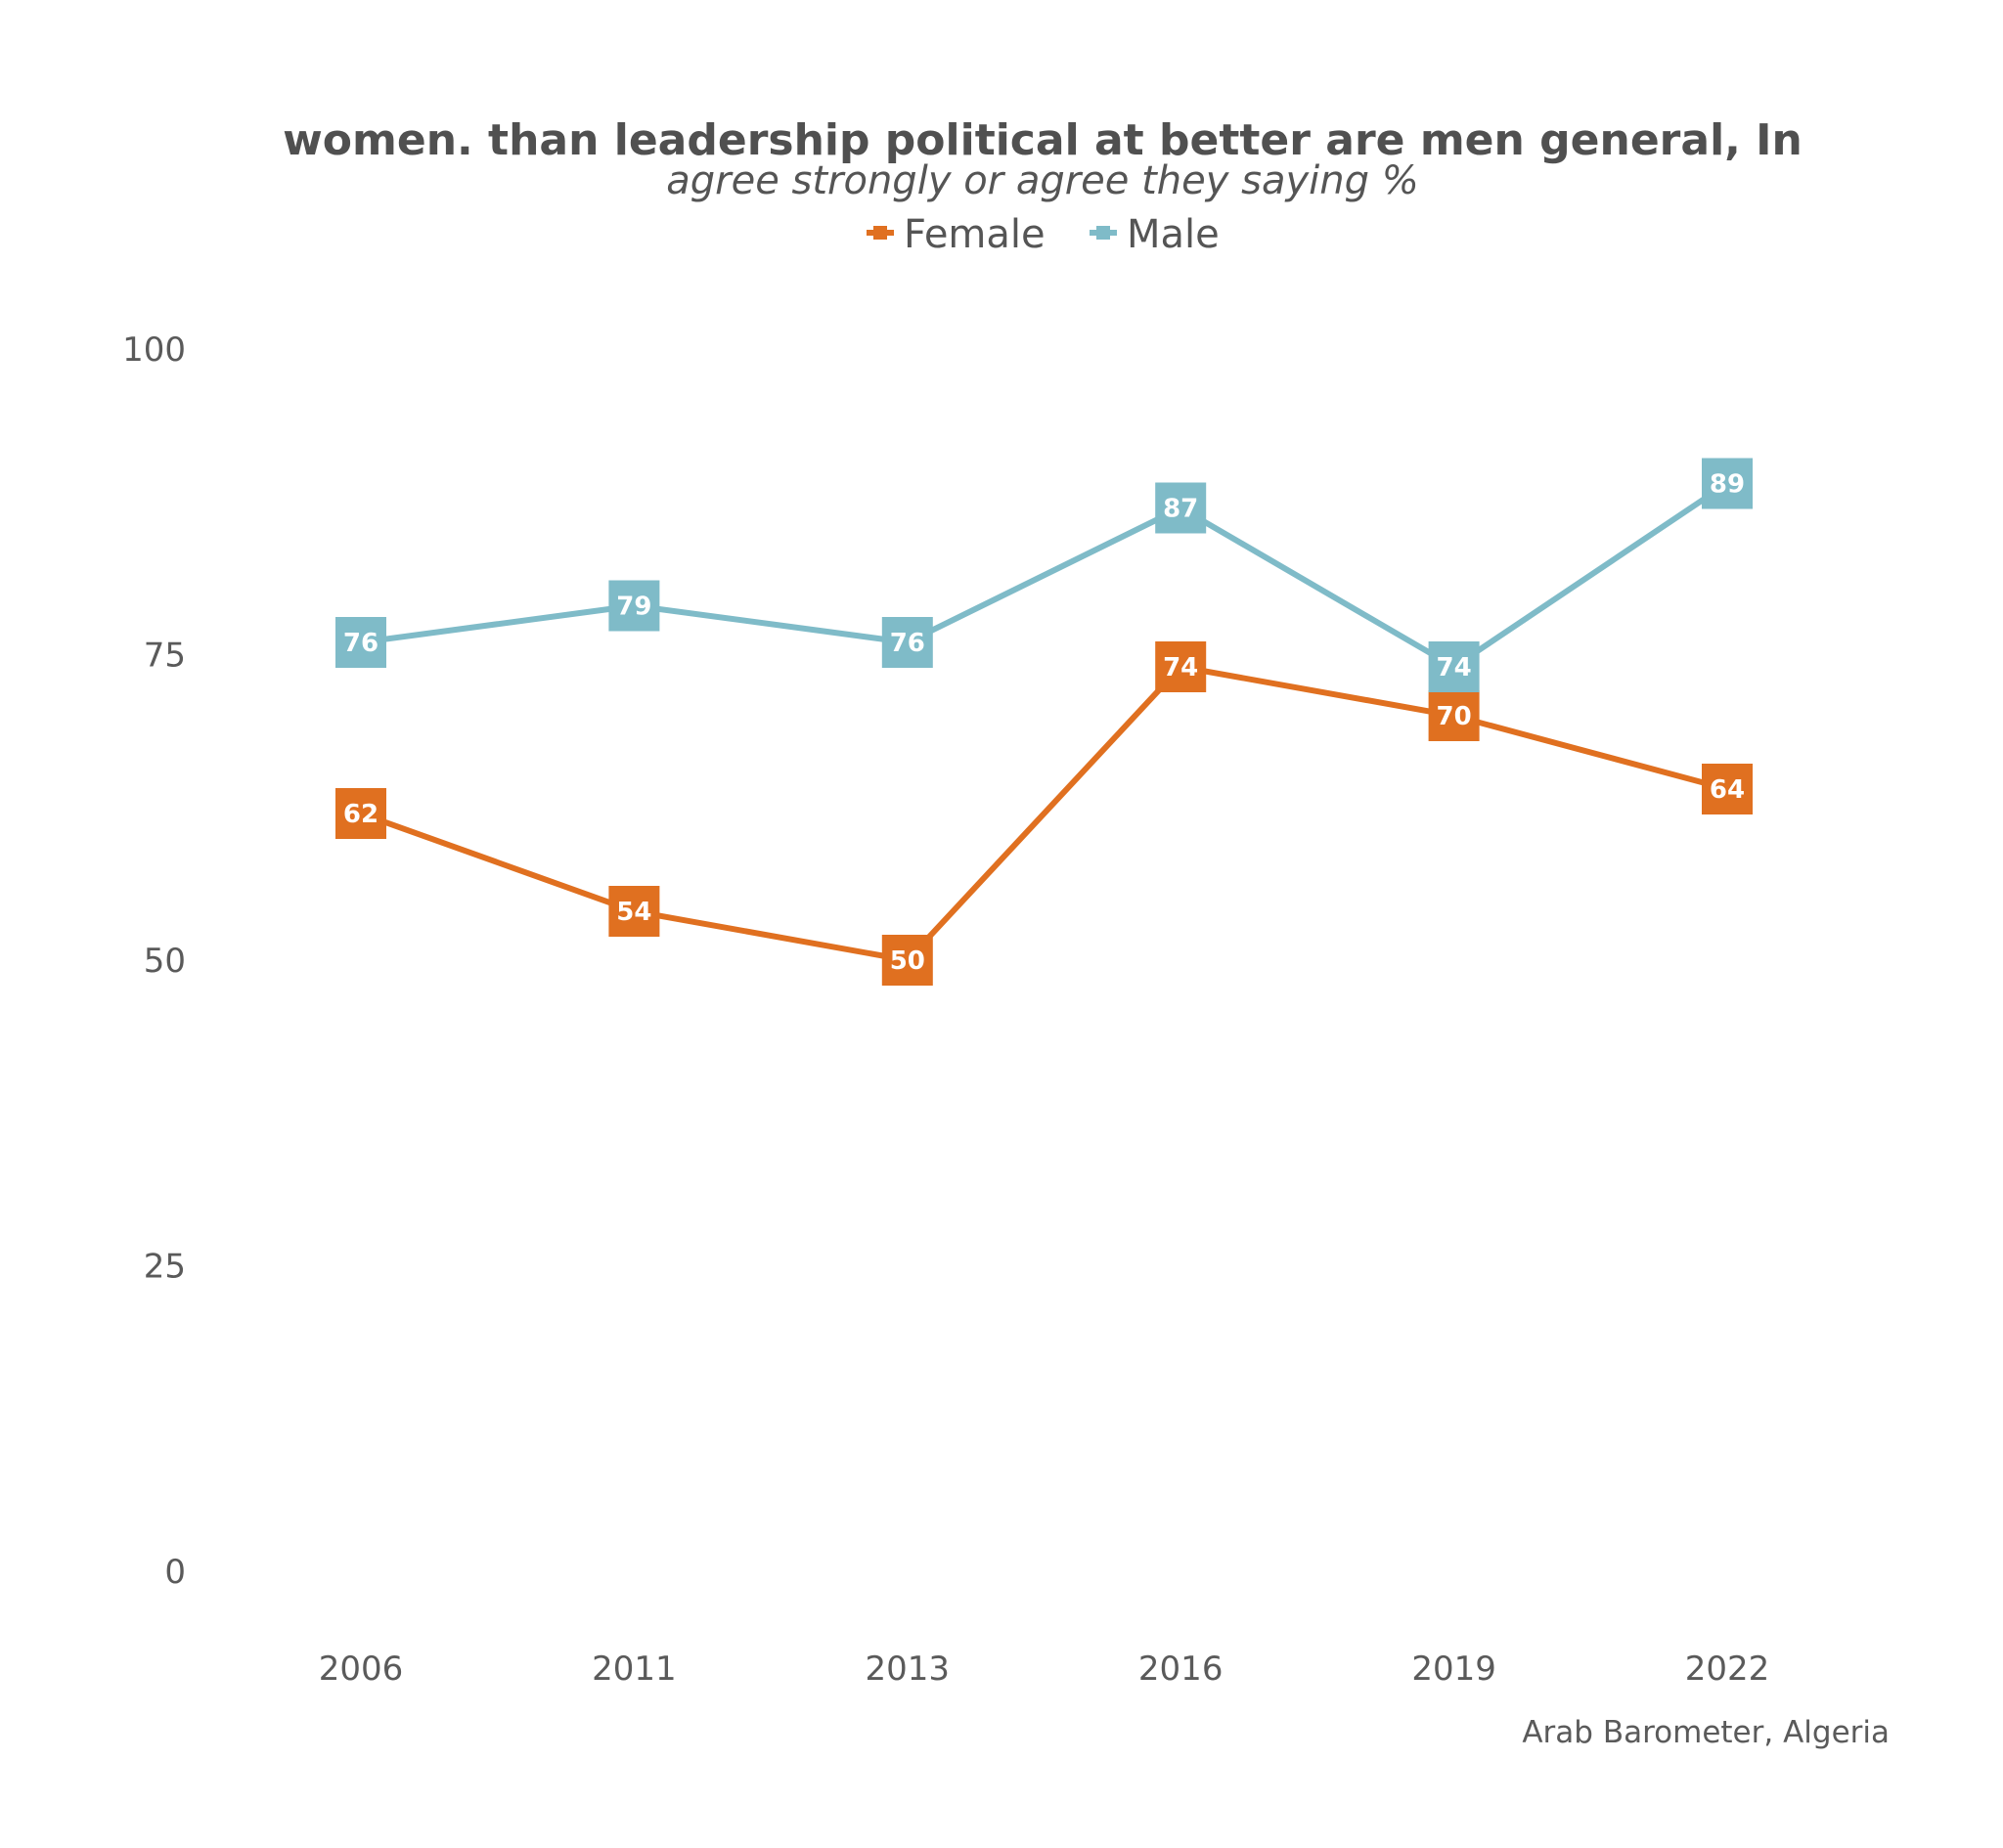 The width and height of the screenshot is (2003, 1848). Describe the element at coordinates (634, 1669) in the screenshot. I see `x-tick-label: 2011` at that location.